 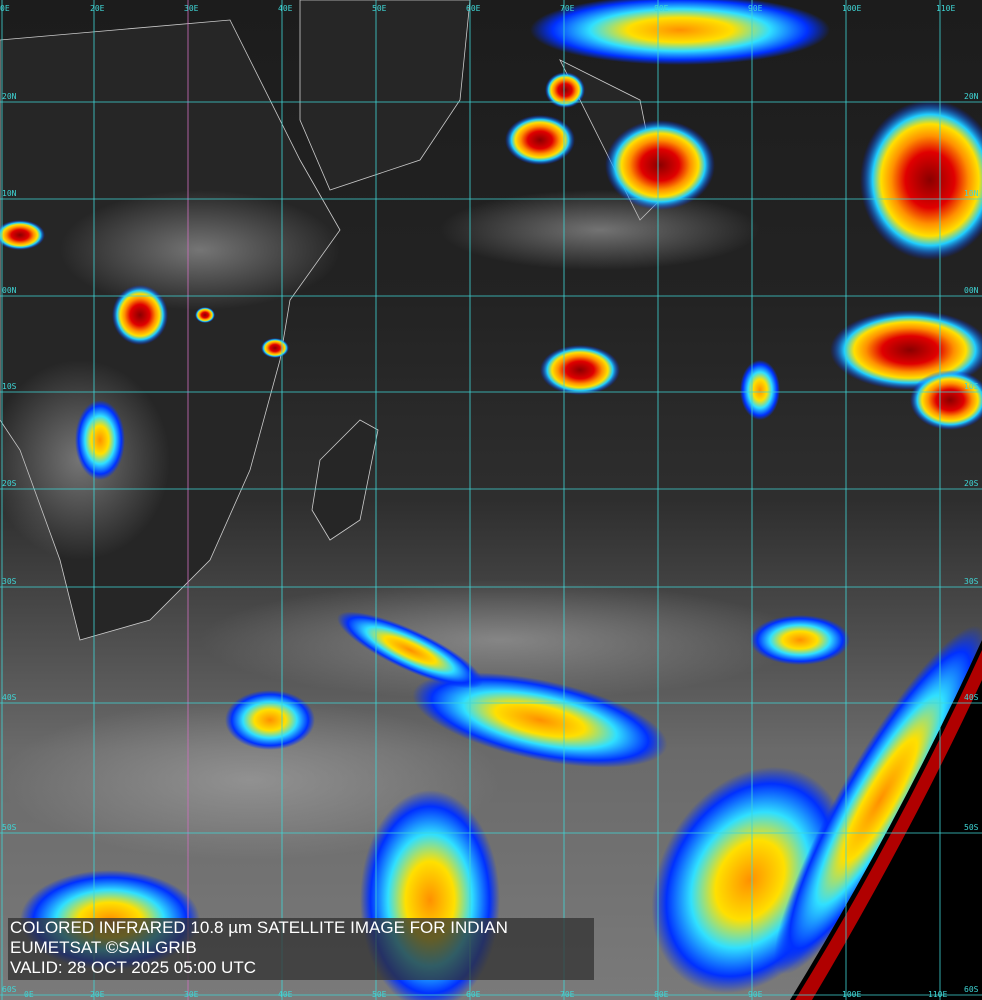 I want to click on caption-valid-time: VALID: 28 OCT 2025 05:00 UTC, so click(x=133, y=967).